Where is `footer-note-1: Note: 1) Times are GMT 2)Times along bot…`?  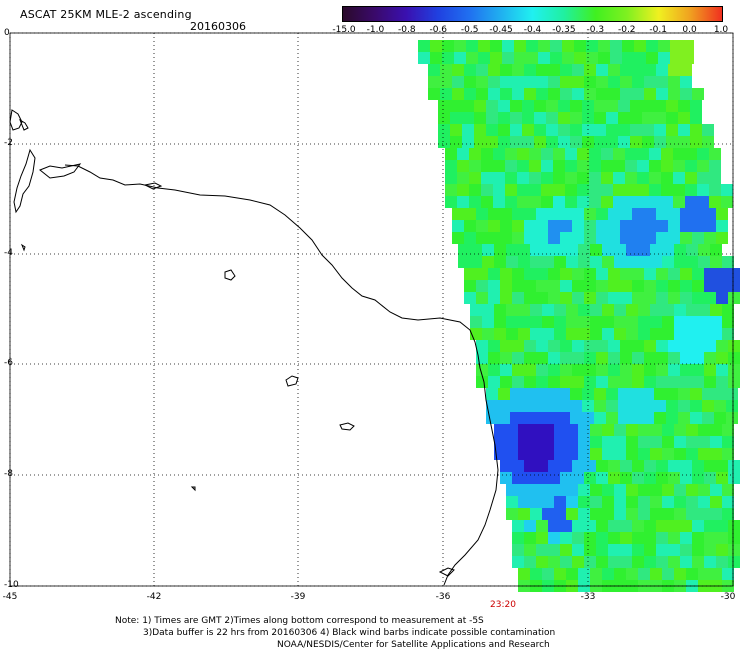
footer-note-1: Note: 1) Times are GMT 2)Times along bot… is located at coordinates (299, 621).